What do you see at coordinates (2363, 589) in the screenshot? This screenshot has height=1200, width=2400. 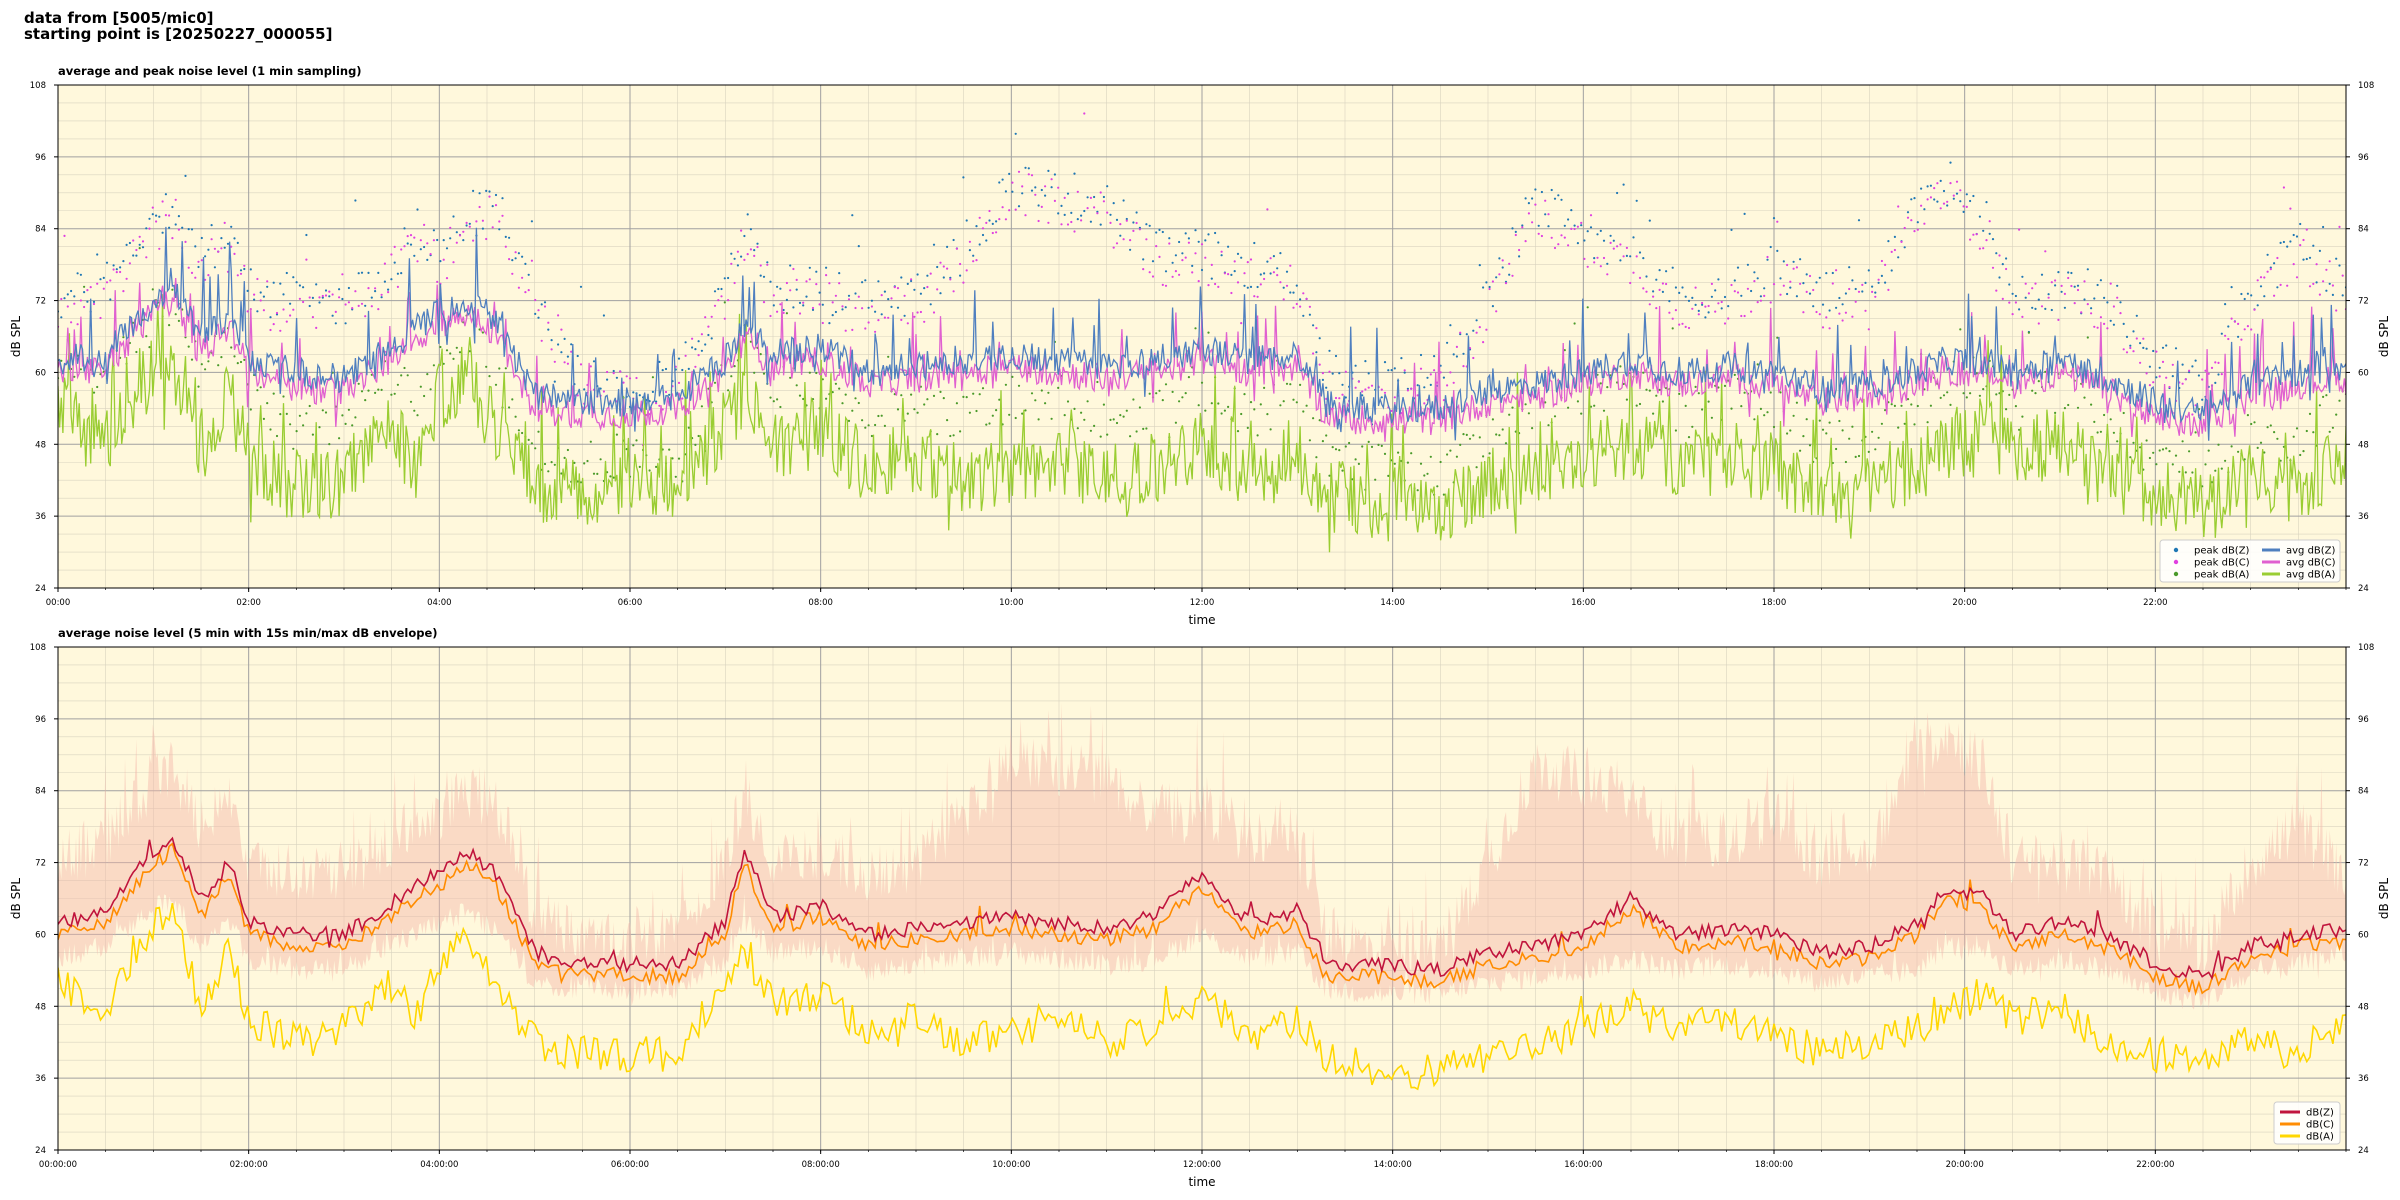 I see `y-tick-label-right: 24` at bounding box center [2363, 589].